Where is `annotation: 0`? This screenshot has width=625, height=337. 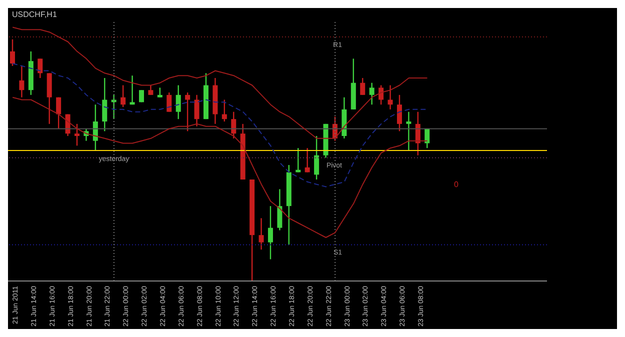 annotation: 0 is located at coordinates (456, 184).